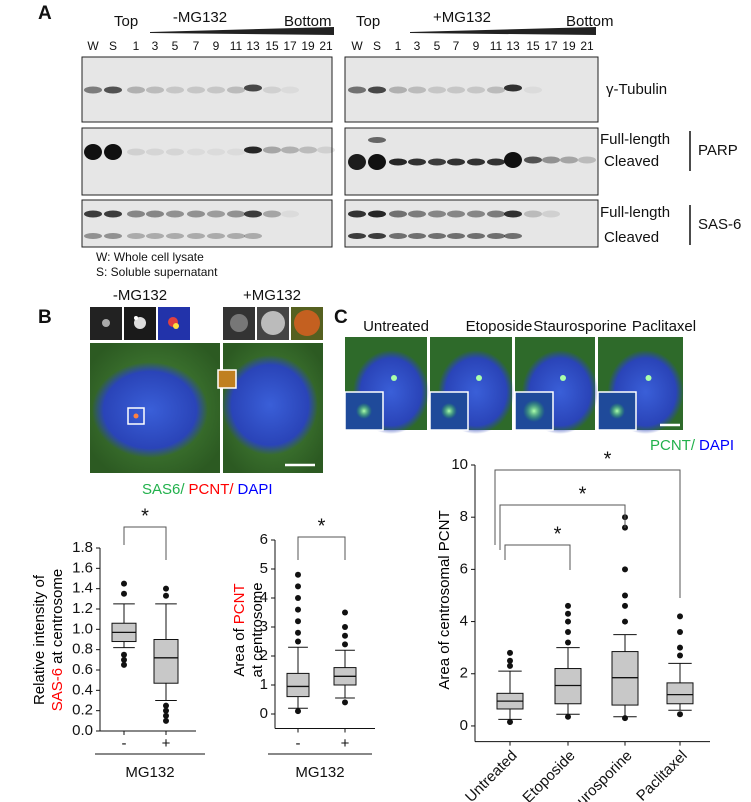 This screenshot has width=751, height=802. Describe the element at coordinates (264, 597) in the screenshot. I see `y-tick-label: 4` at that location.